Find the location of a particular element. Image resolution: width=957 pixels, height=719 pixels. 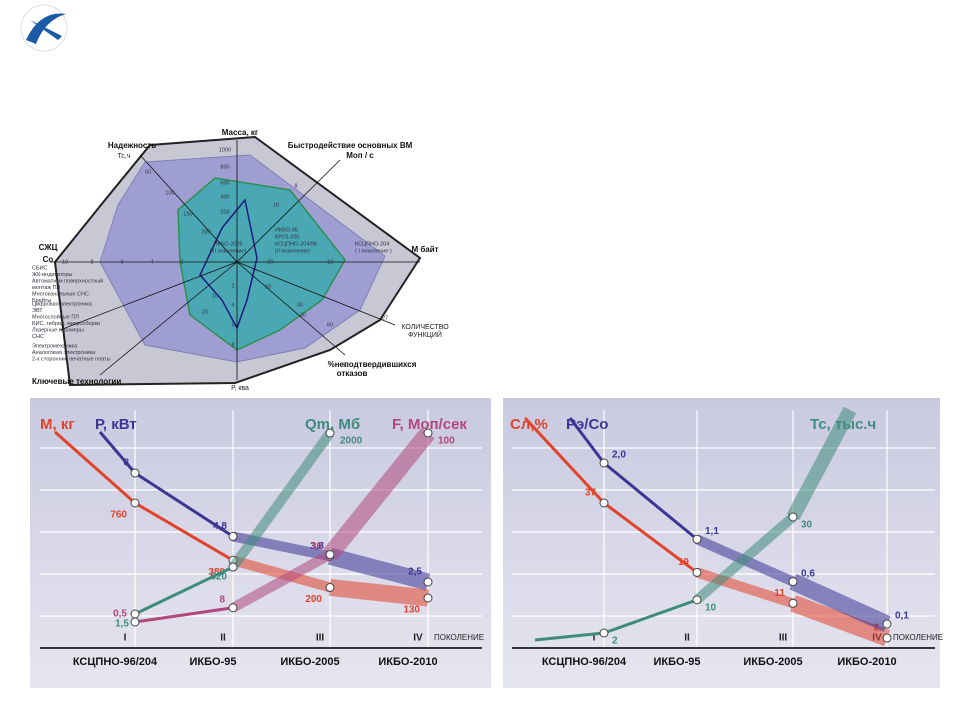

category-name: ИКБО-95 is located at coordinates (213, 662).